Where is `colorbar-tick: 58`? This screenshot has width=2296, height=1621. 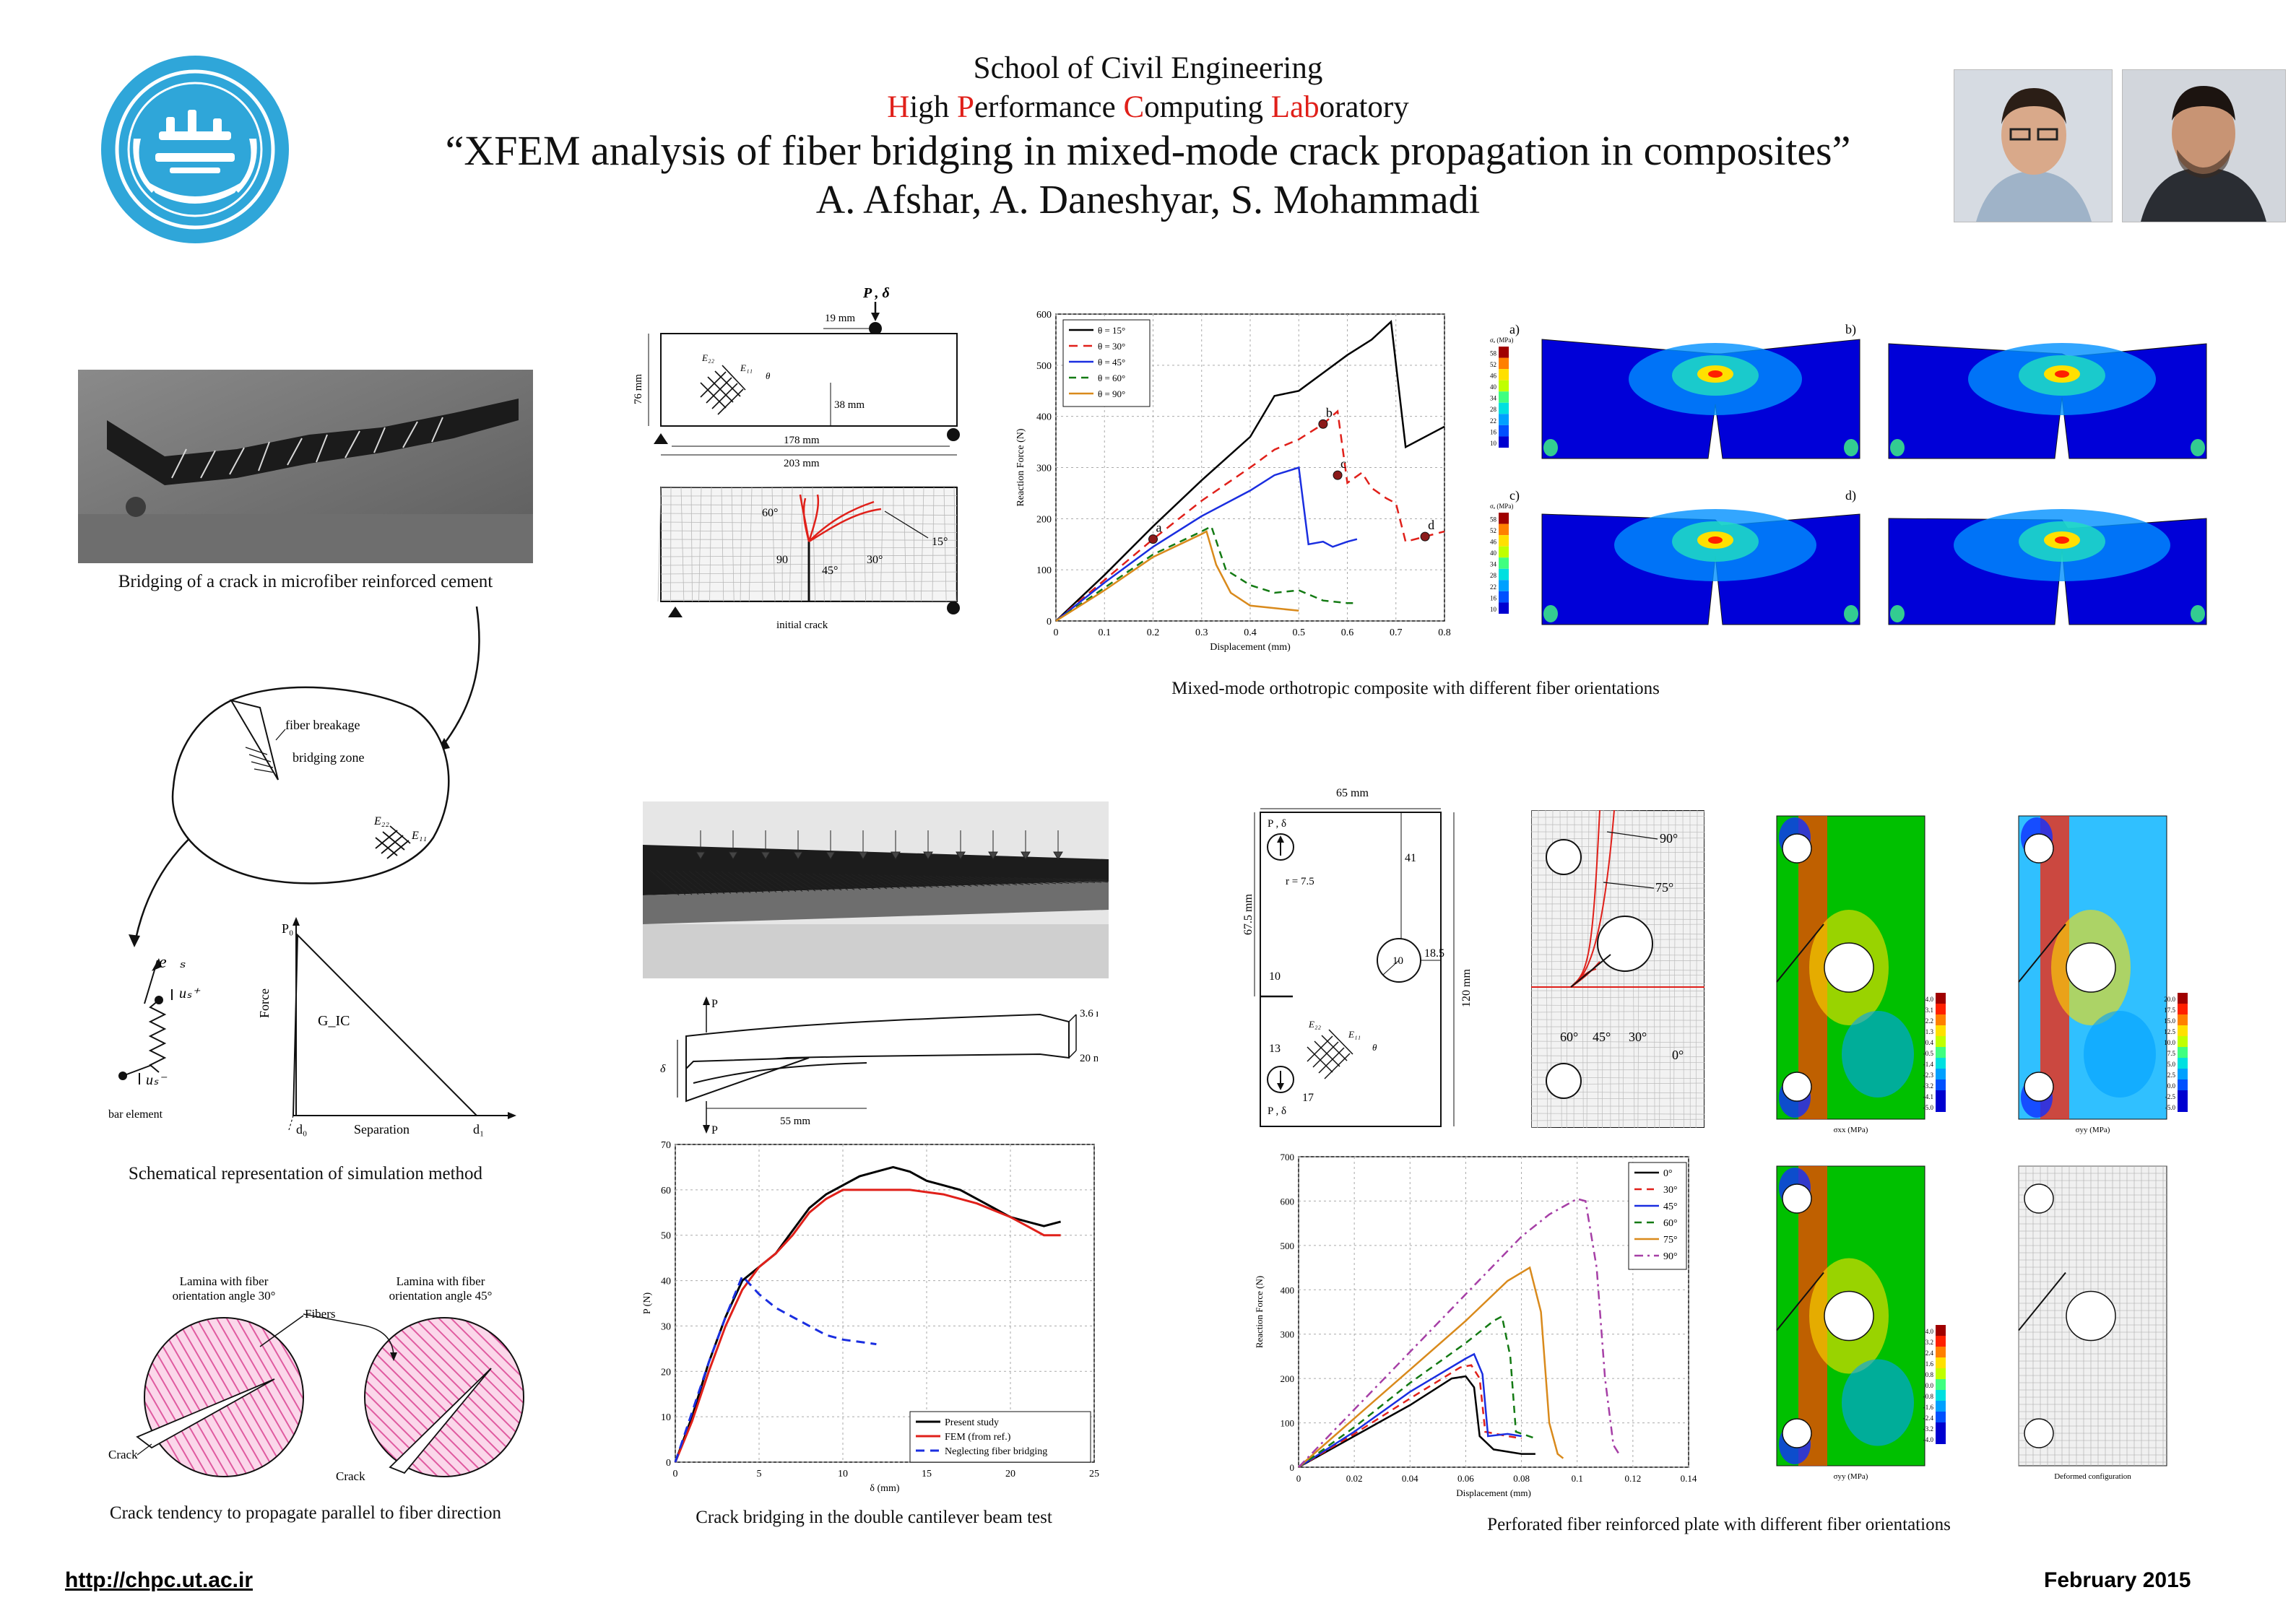
colorbar-tick: 58 is located at coordinates (1493, 353).